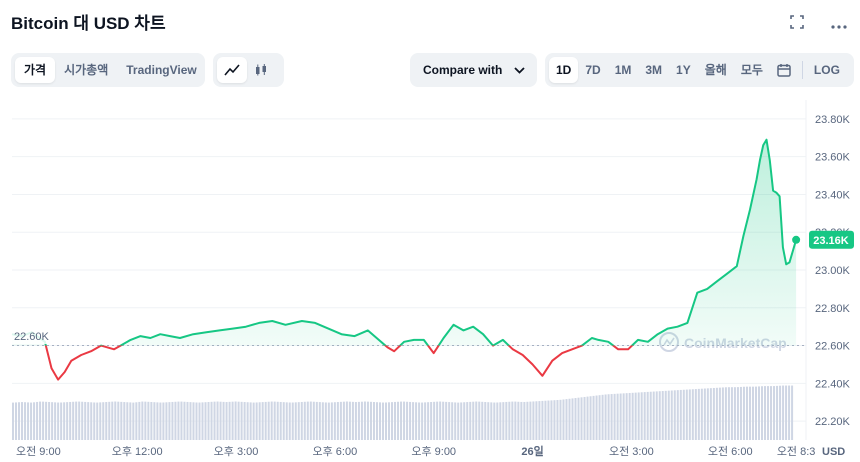  I want to click on tab-market-cap: 시가총액, so click(86, 70).